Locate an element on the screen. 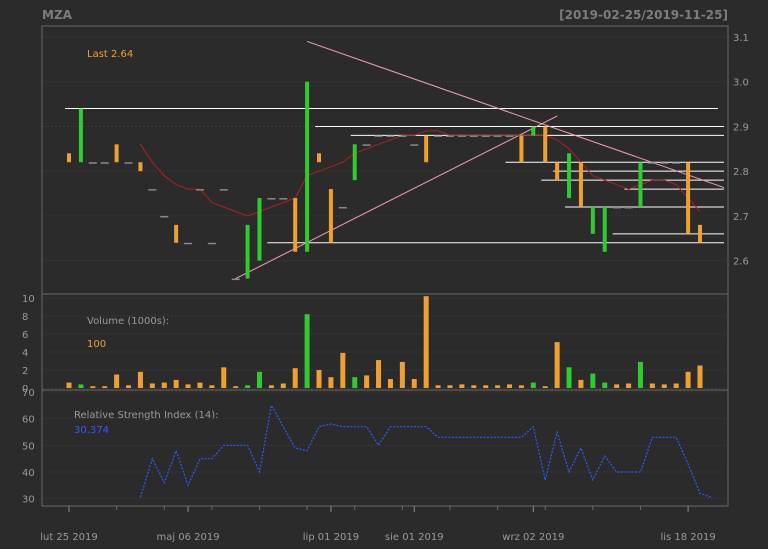 This screenshot has width=768, height=549. x-axis-label: lip 01 2019 is located at coordinates (331, 537).